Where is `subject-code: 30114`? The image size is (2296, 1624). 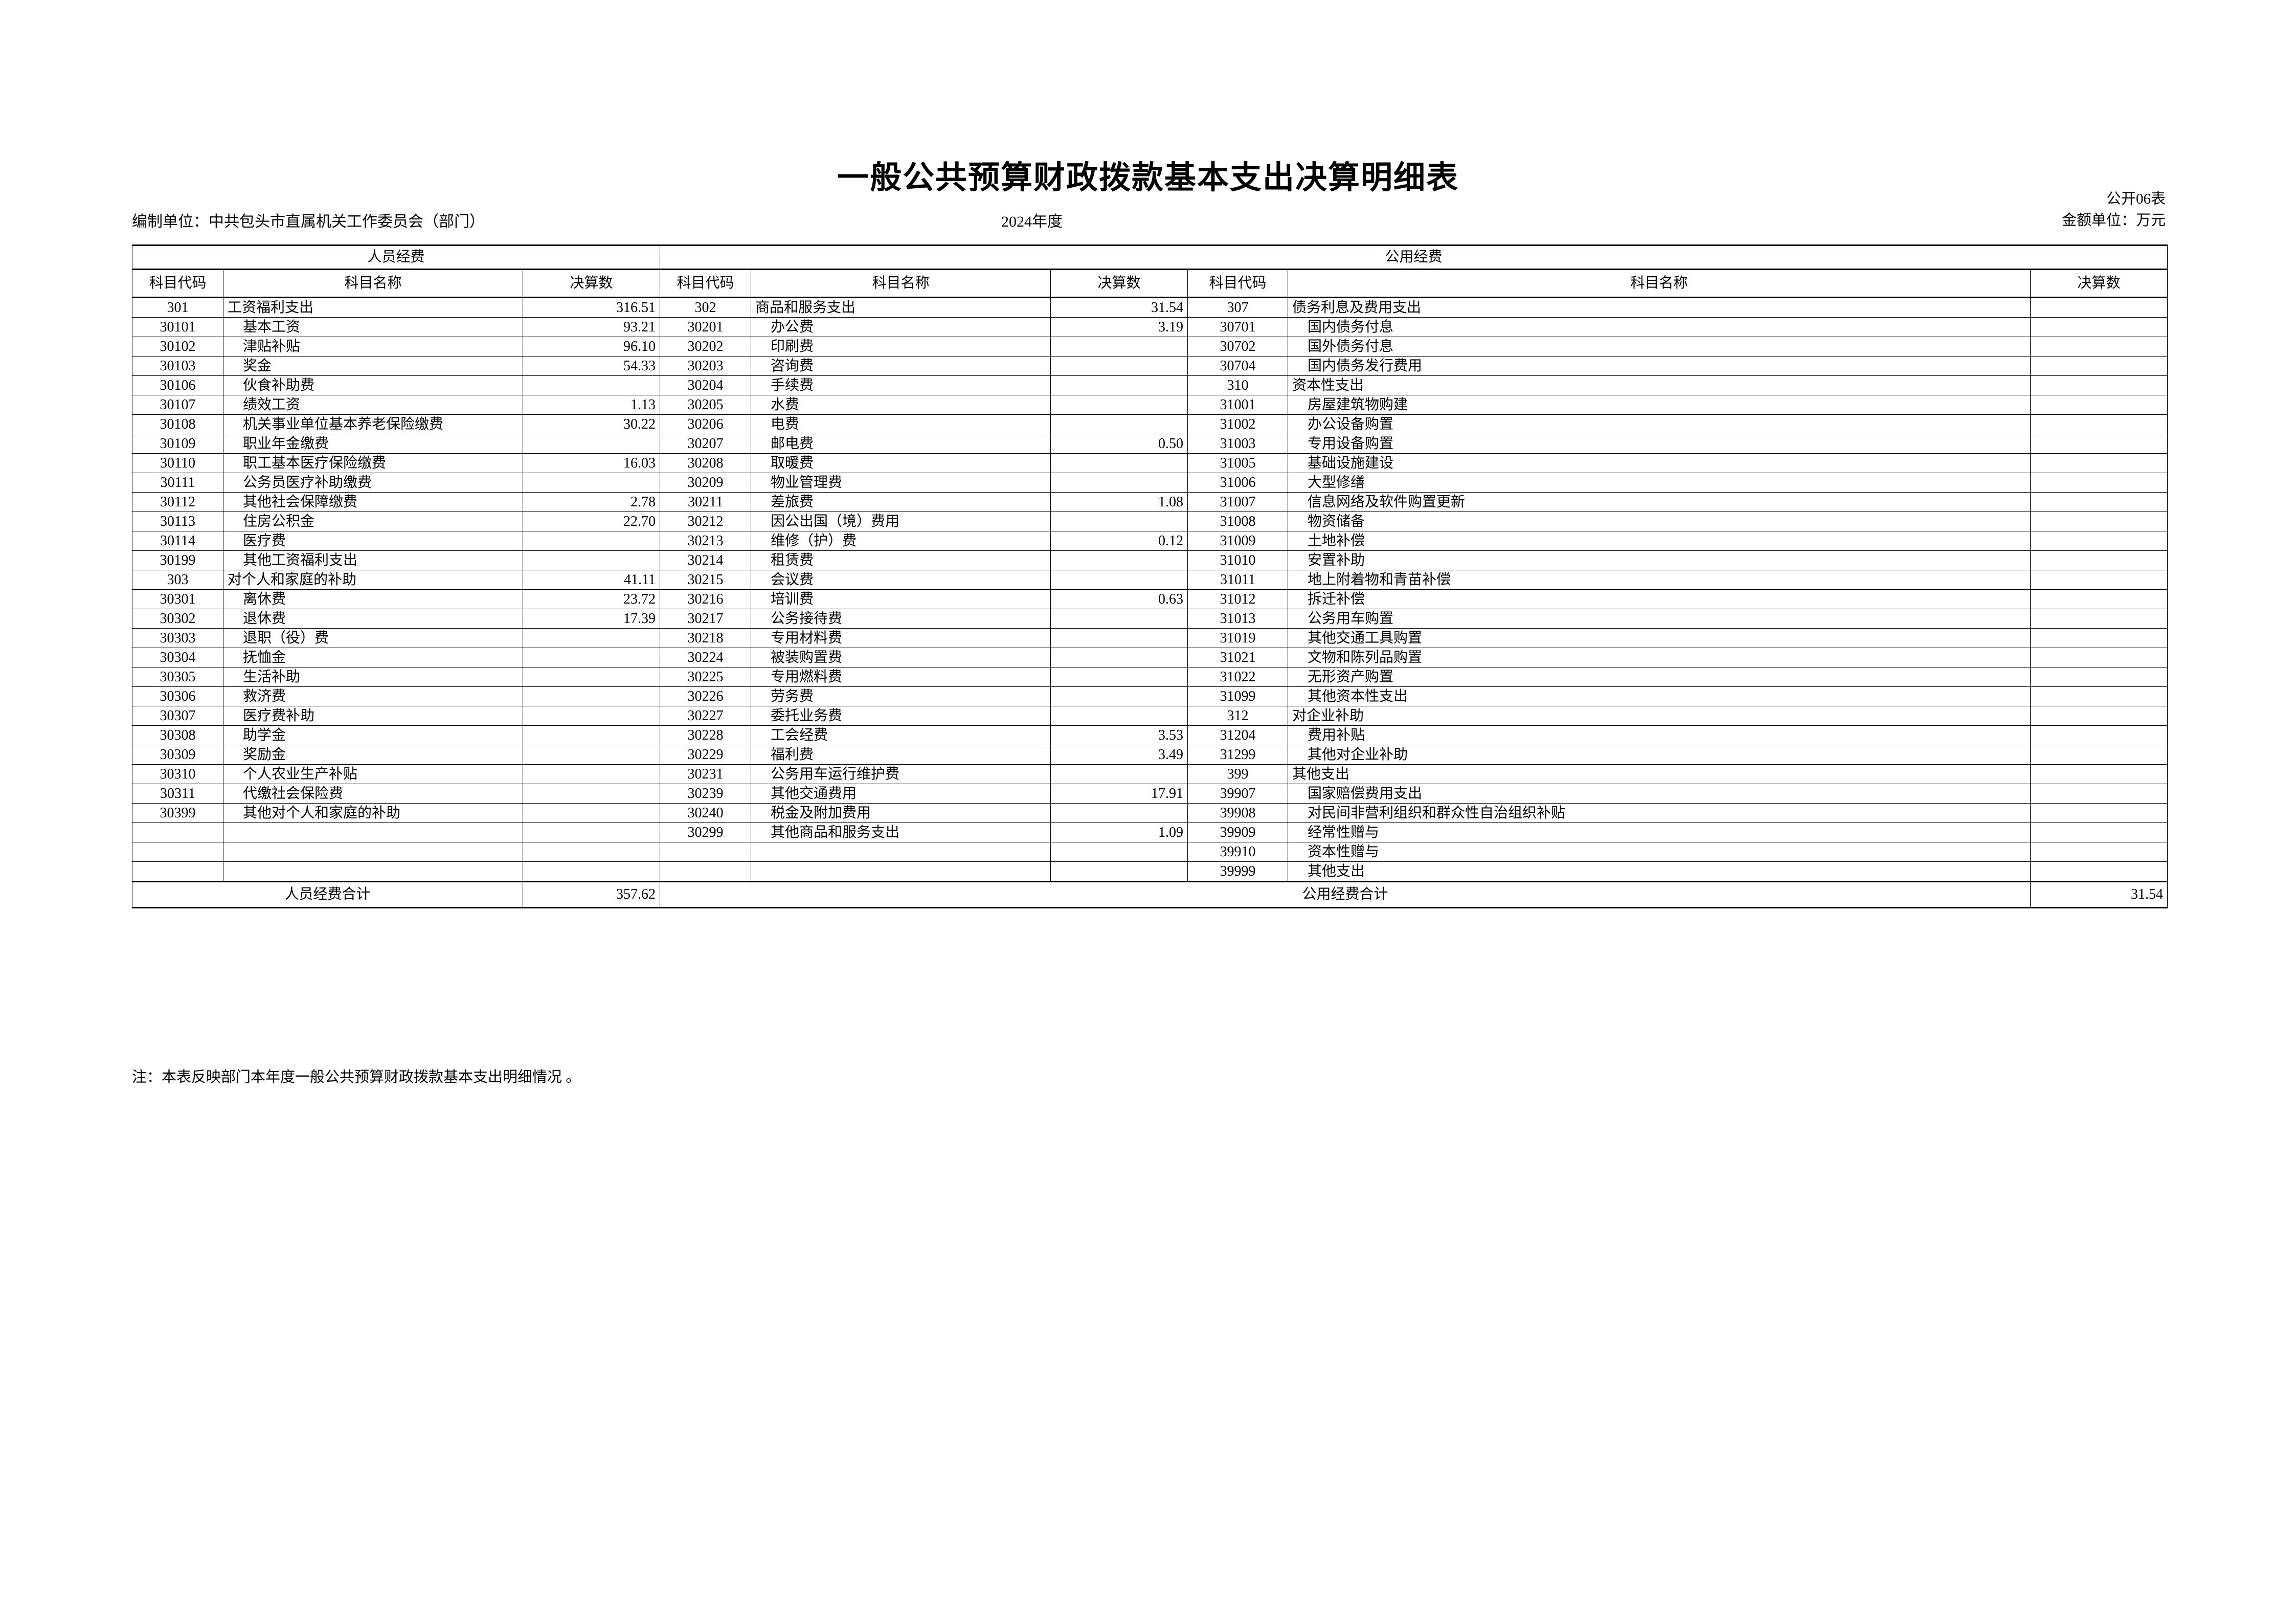 subject-code: 30114 is located at coordinates (178, 541).